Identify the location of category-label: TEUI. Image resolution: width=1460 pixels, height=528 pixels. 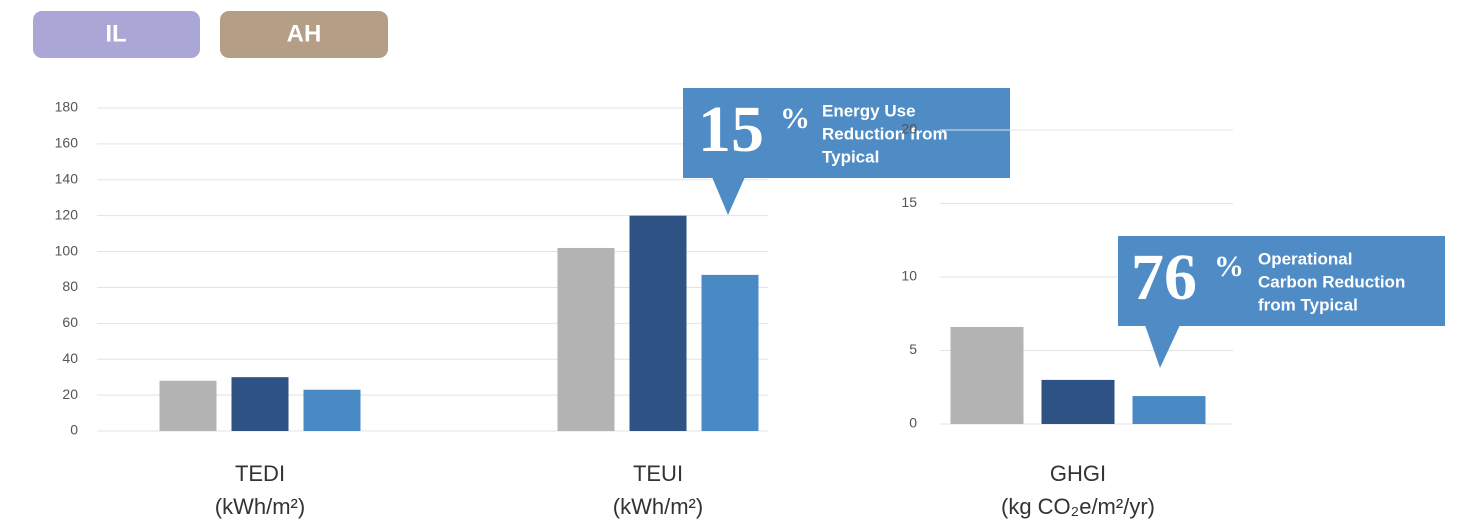
(658, 473).